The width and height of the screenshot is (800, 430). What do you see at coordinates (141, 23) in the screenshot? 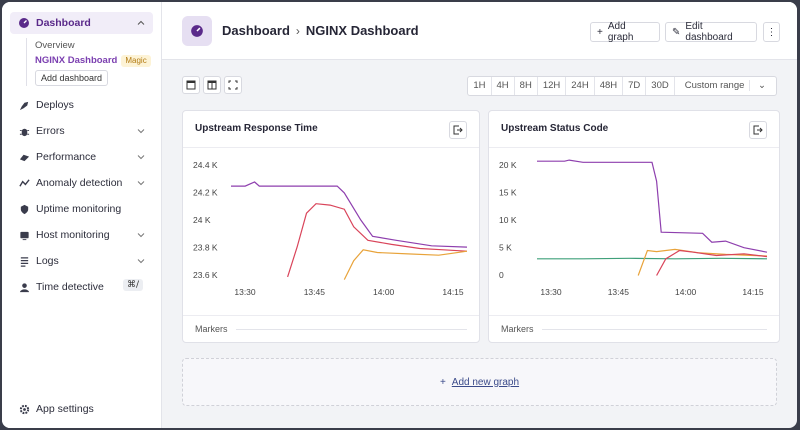
I see `chevron-up-icon` at bounding box center [141, 23].